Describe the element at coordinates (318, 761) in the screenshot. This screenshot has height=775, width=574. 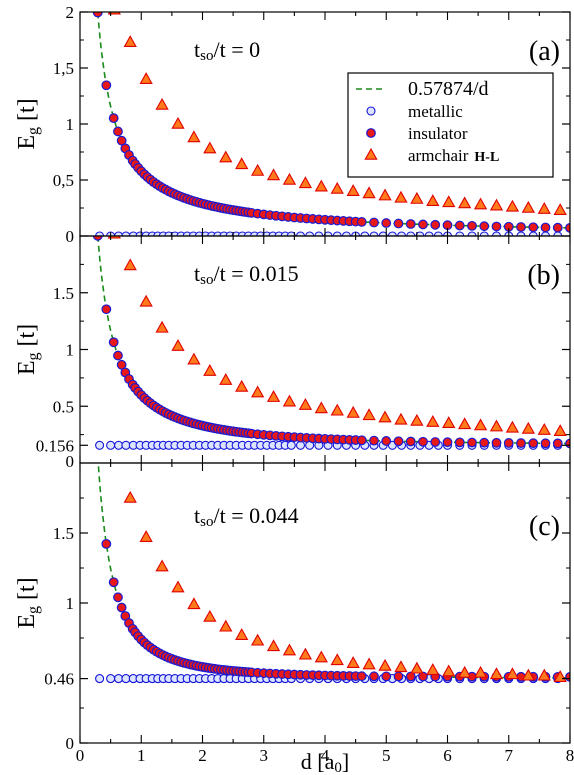
I see `x-axis-label-base: d [a` at that location.